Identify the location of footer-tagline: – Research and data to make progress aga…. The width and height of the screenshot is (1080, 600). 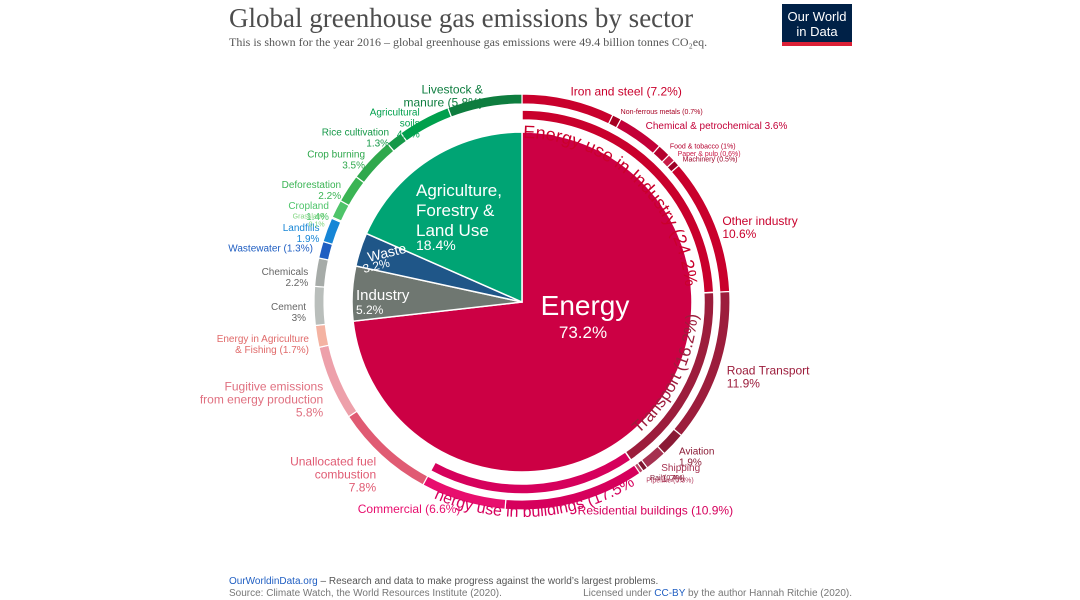
(488, 581).